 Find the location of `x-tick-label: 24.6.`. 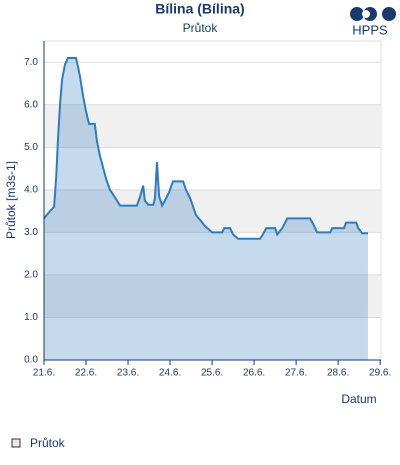

x-tick-label: 24.6. is located at coordinates (170, 373).